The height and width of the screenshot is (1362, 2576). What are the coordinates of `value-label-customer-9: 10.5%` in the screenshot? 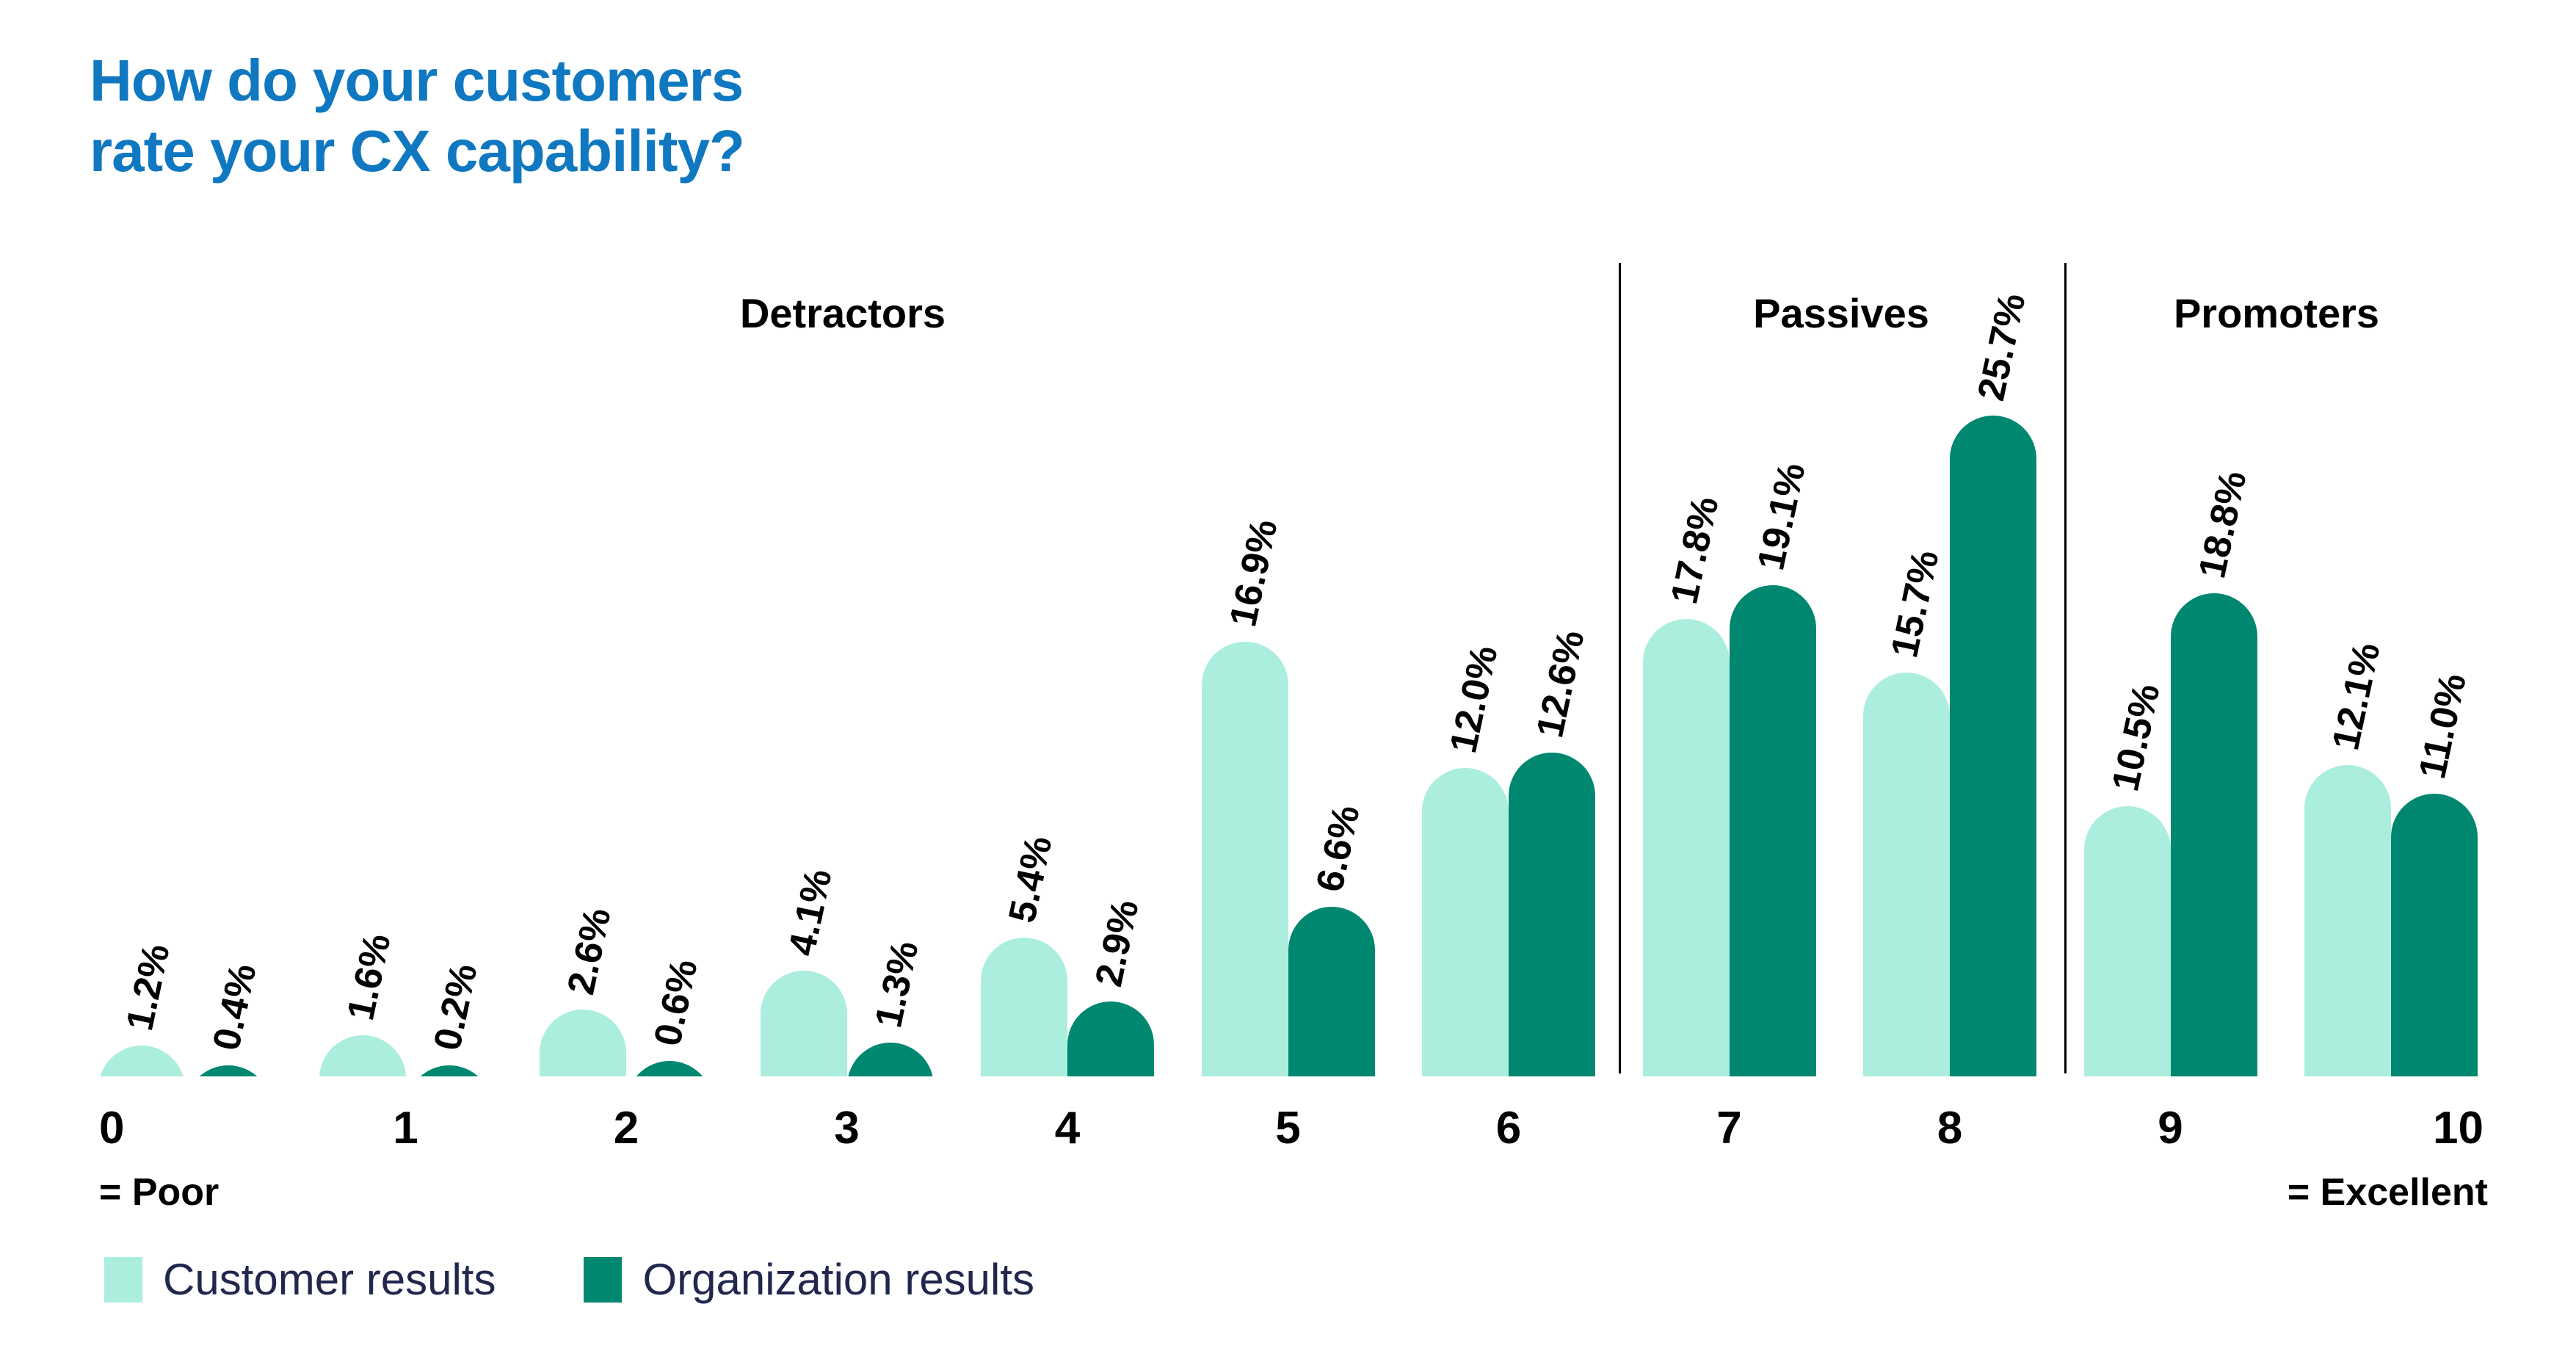 It's located at (2136, 737).